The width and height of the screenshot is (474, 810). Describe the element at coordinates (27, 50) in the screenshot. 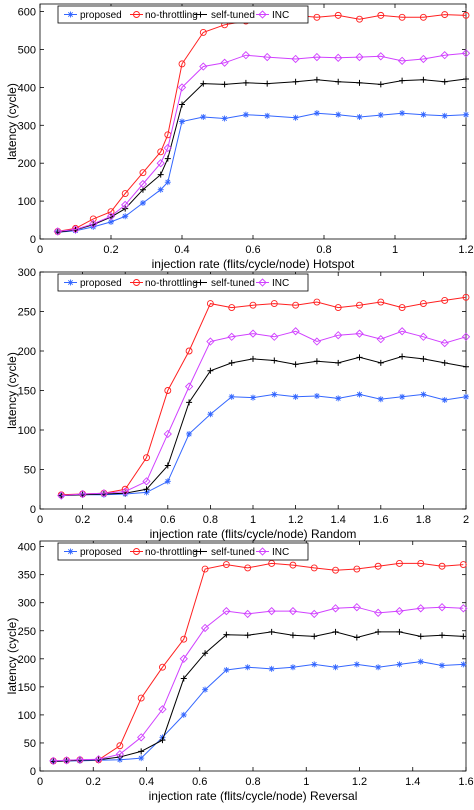

I see `y-tick-label: 500` at that location.